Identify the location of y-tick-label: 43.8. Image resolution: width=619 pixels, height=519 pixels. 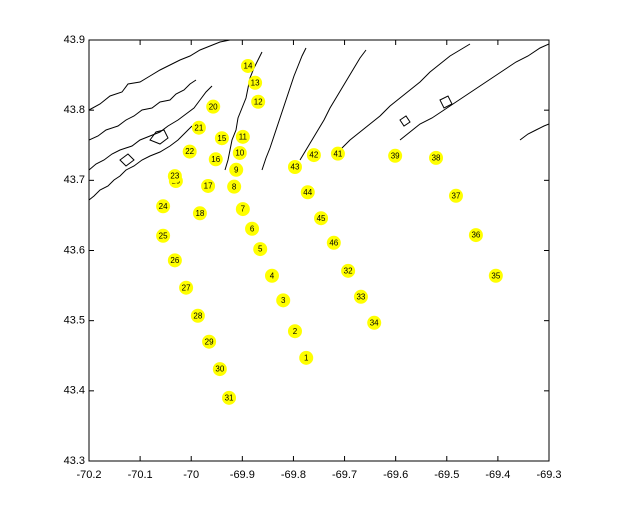
(74, 110).